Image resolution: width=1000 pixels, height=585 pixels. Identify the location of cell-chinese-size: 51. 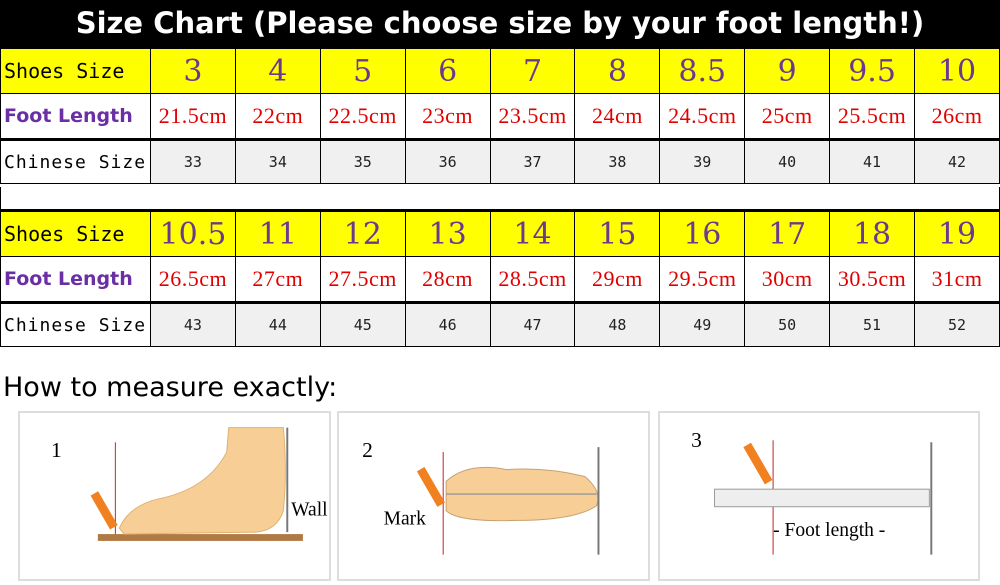
(872, 324).